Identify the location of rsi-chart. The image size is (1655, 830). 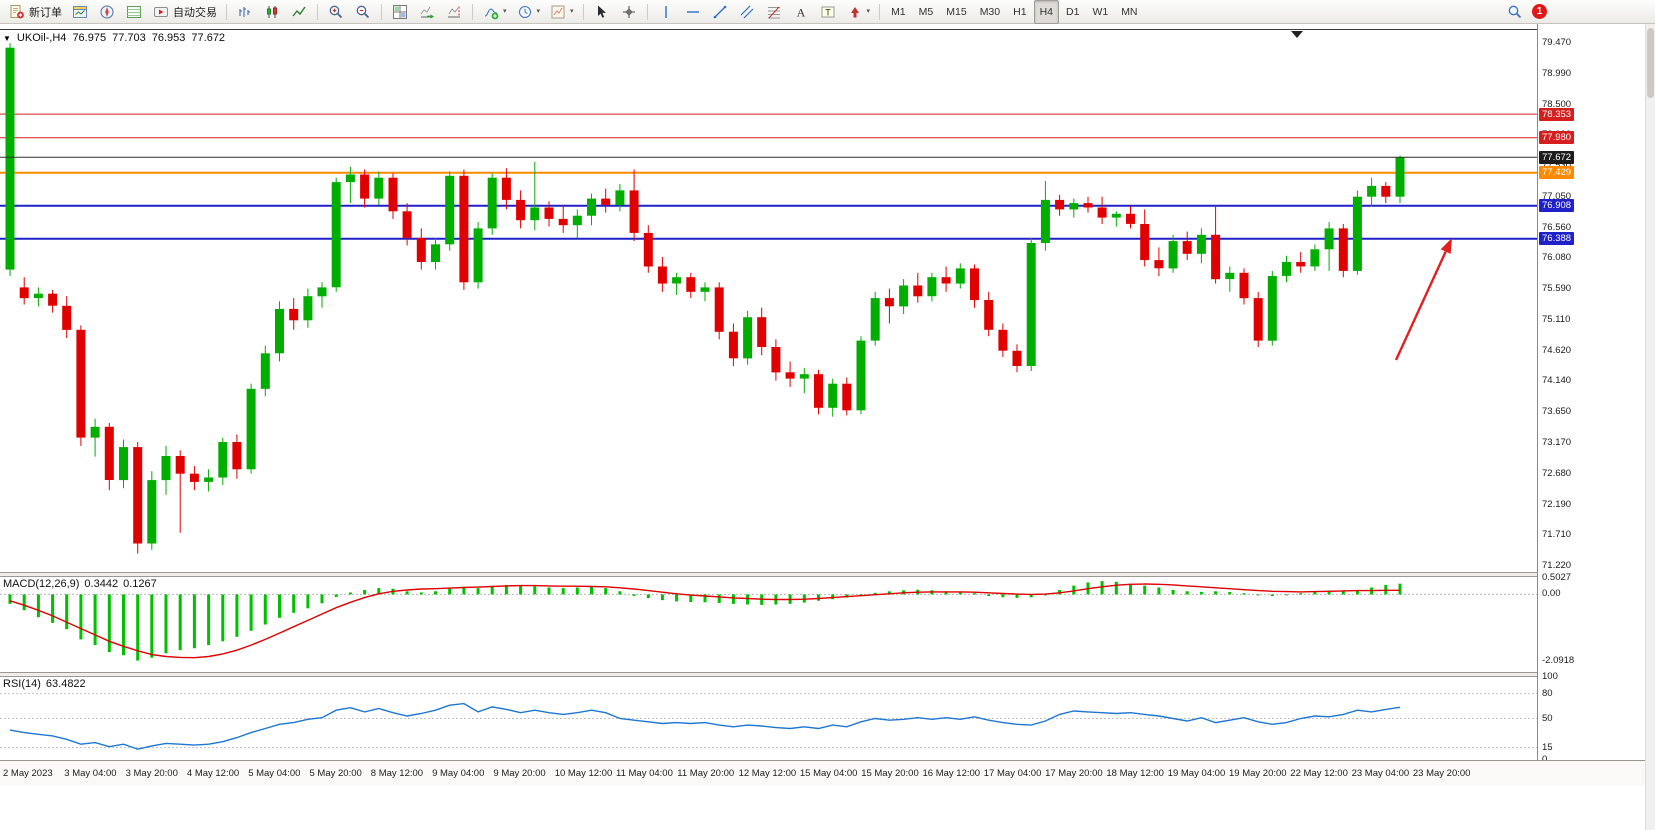
(768, 718).